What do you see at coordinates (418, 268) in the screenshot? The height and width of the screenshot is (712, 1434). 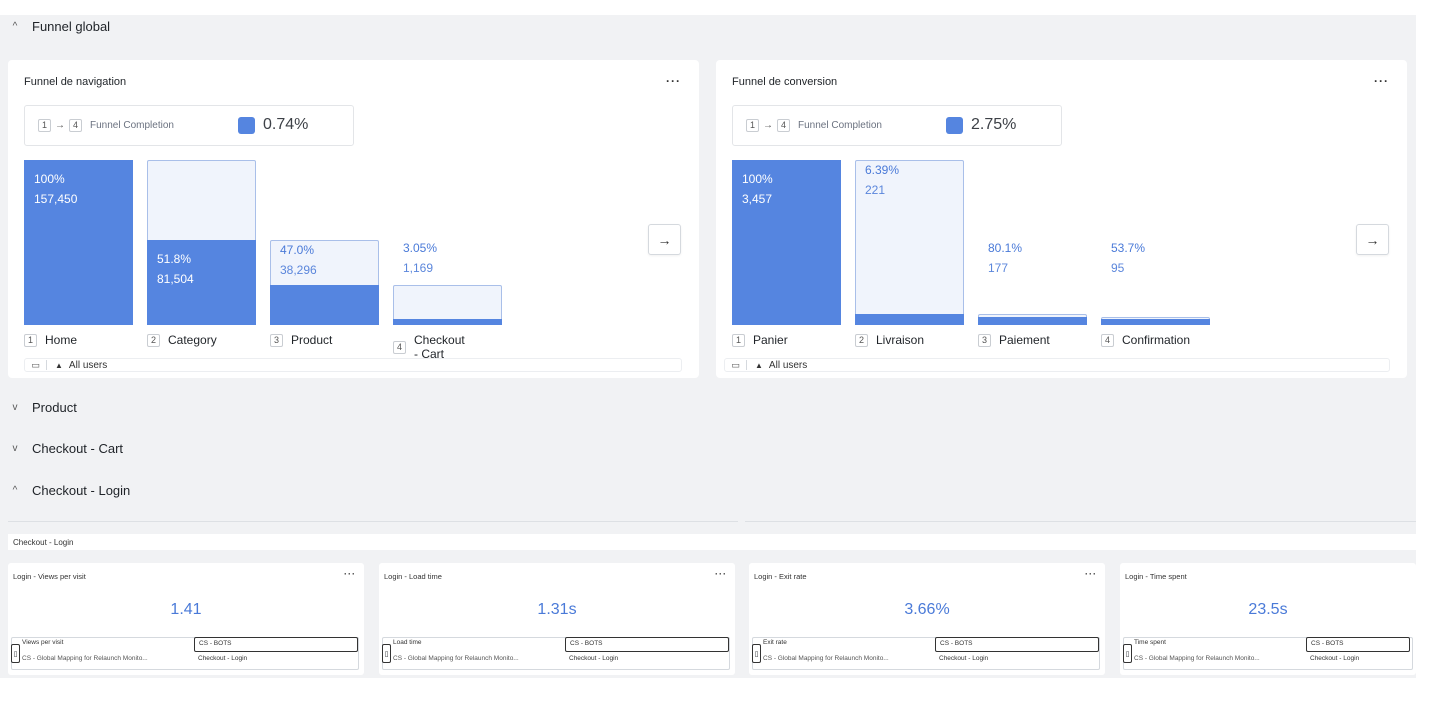 I see `funnel-bar-count: 1,169` at bounding box center [418, 268].